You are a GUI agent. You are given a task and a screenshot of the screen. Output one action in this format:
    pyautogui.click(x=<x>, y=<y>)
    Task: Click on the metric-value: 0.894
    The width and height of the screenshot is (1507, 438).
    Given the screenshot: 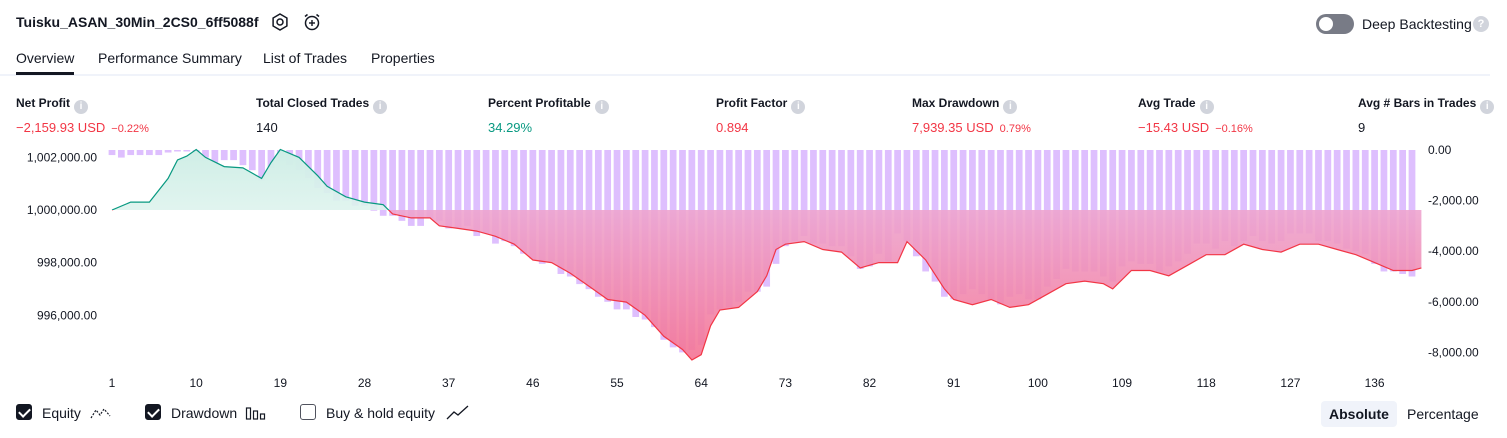 What is the action you would take?
    pyautogui.click(x=732, y=127)
    